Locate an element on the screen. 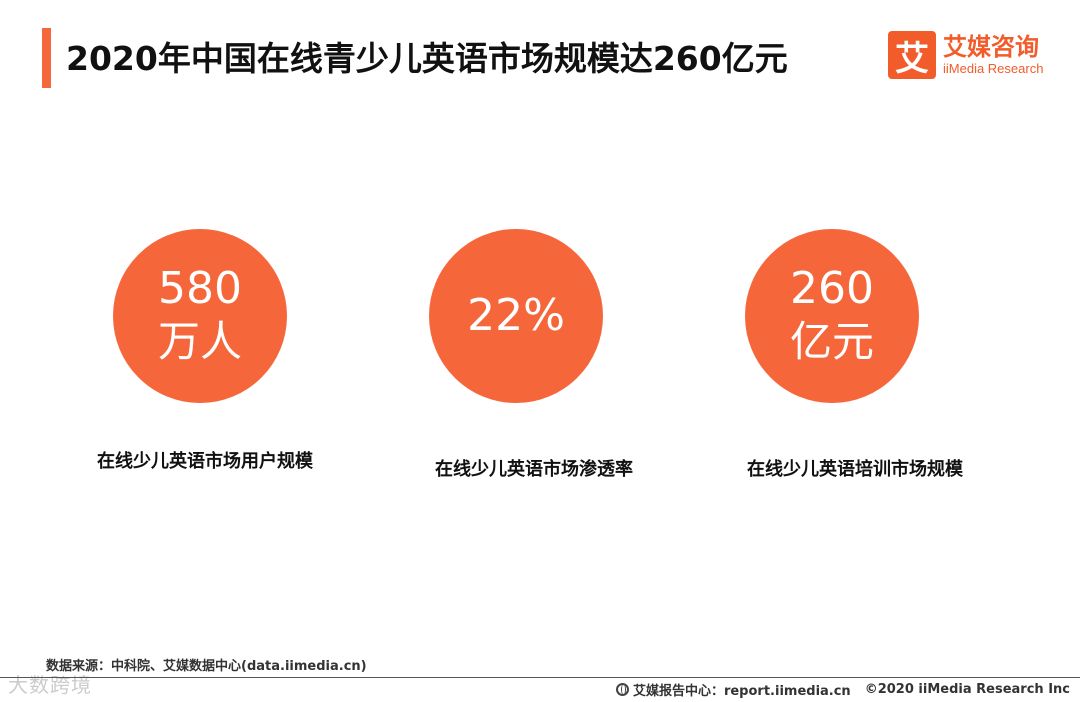 The width and height of the screenshot is (1080, 702). report-center-link: 艾媒报告中心：report.iimedia.cn is located at coordinates (741, 691).